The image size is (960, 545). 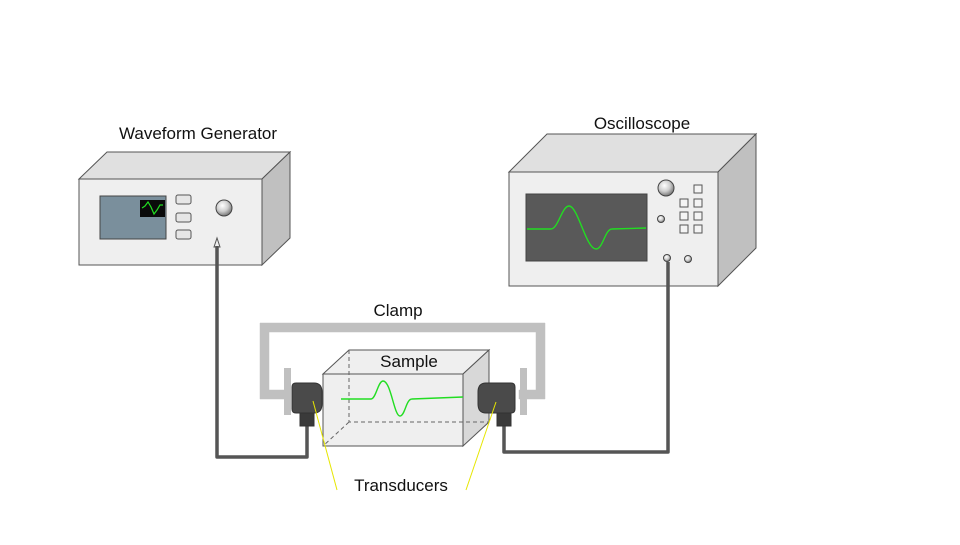 What do you see at coordinates (661, 219) in the screenshot?
I see `oscilloscope-small-knob` at bounding box center [661, 219].